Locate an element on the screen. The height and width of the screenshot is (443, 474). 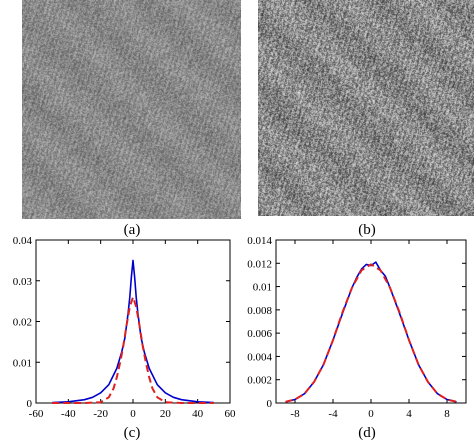
chart-c-xtick-label: 60 is located at coordinates (231, 414).